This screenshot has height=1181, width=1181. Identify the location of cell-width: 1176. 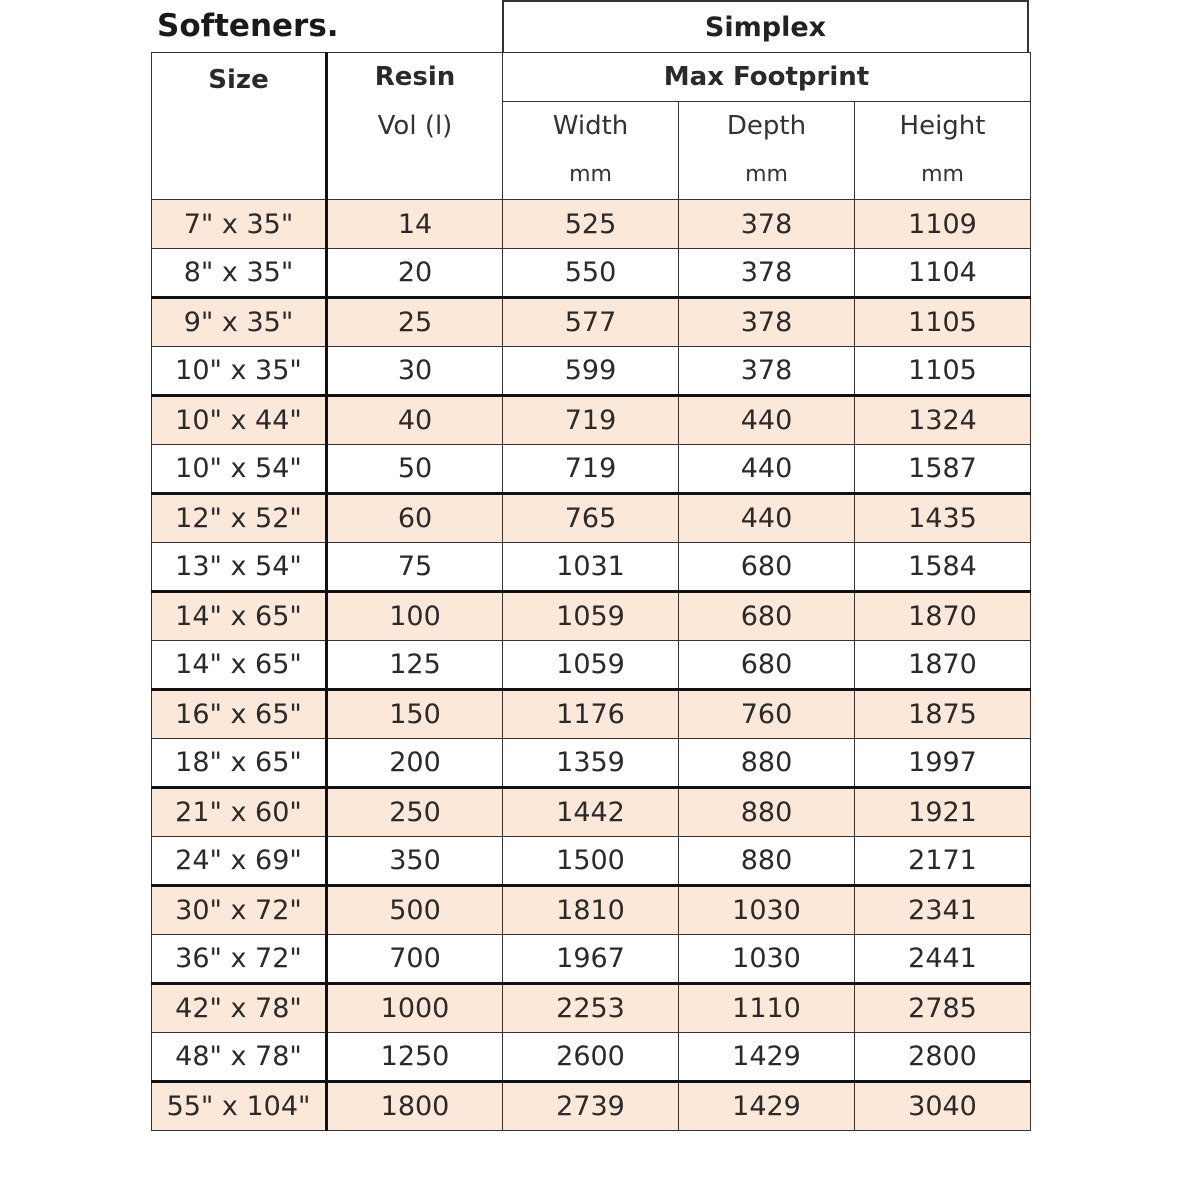
(590, 714).